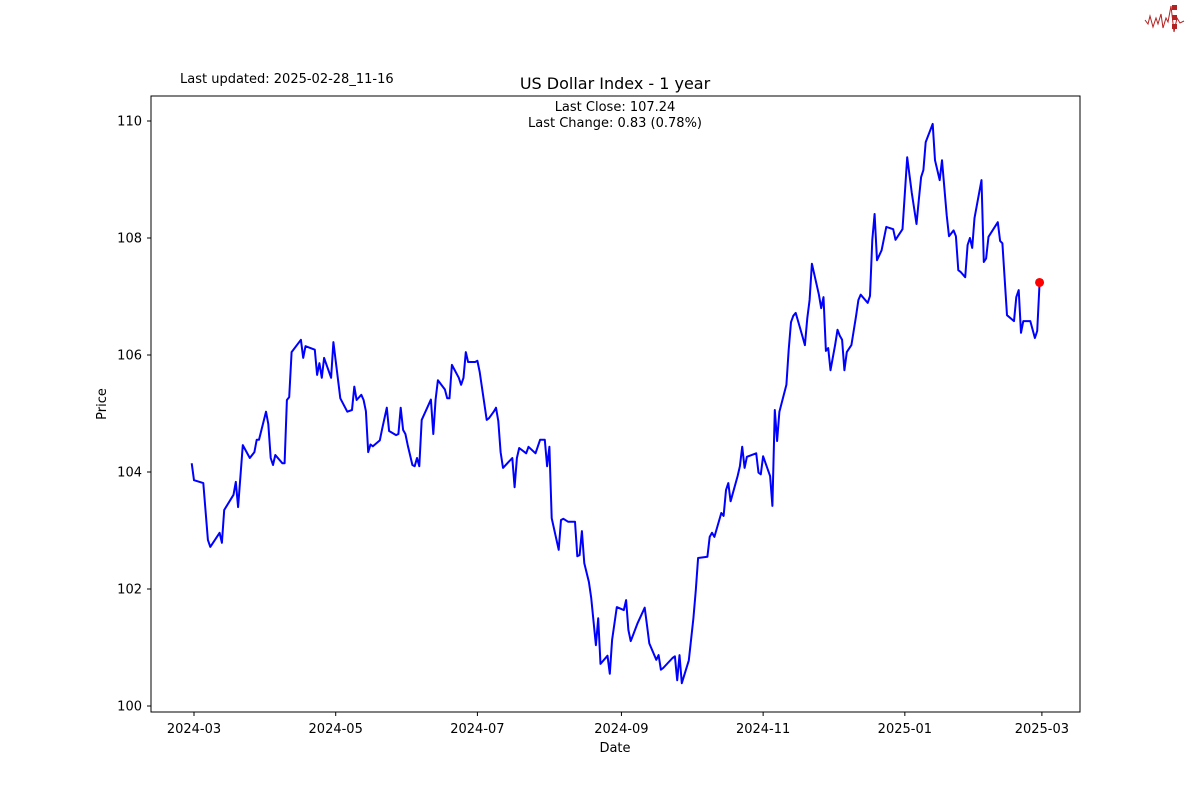 Image resolution: width=1200 pixels, height=804 pixels. What do you see at coordinates (129, 356) in the screenshot?
I see `y-tick-label: 106` at bounding box center [129, 356].